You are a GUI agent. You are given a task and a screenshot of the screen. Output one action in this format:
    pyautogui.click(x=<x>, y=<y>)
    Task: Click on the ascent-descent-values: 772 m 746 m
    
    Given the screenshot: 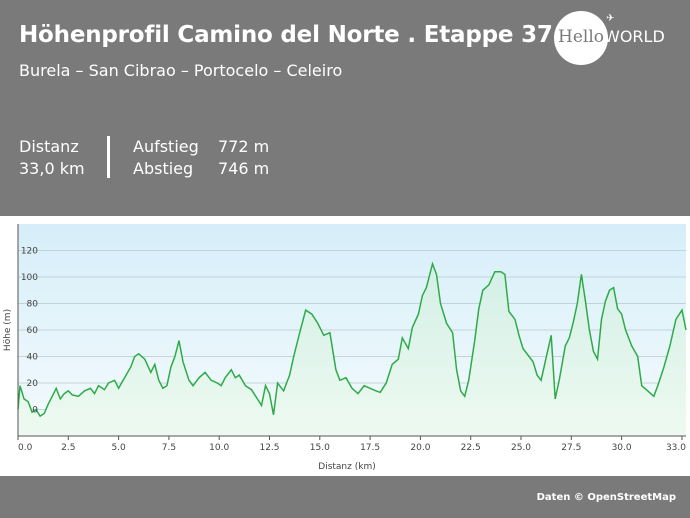 What is the action you would take?
    pyautogui.click(x=243, y=158)
    